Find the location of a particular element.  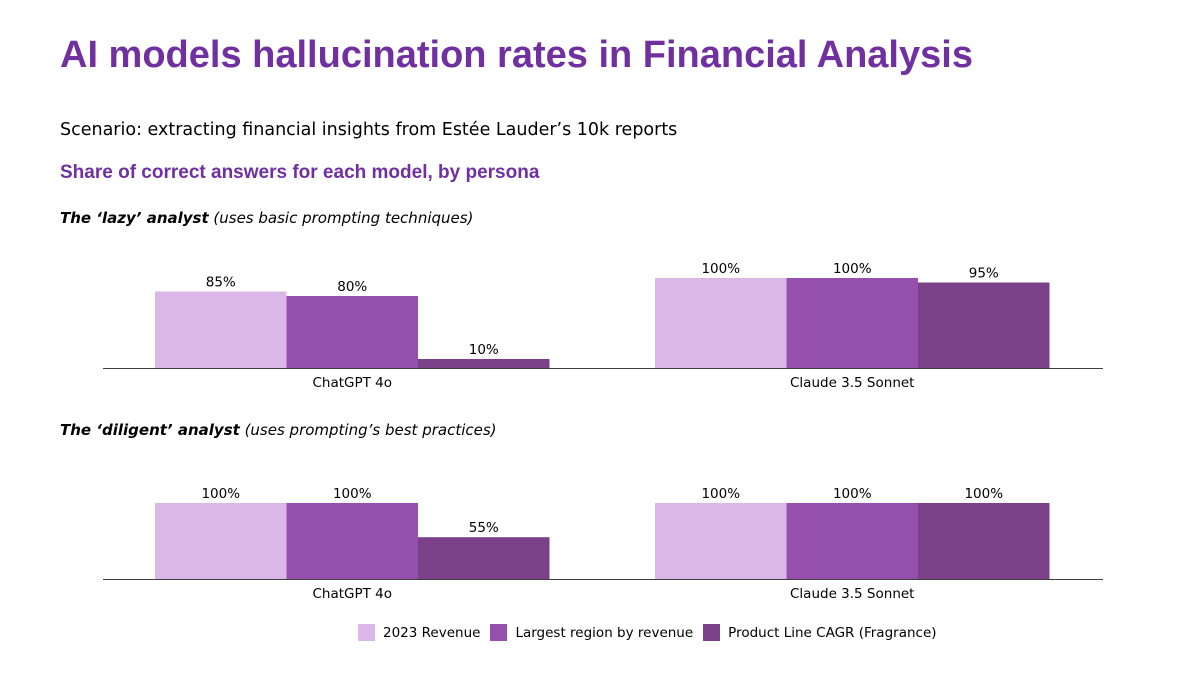

diligent-data-label-1-1: 100% is located at coordinates (852, 494).